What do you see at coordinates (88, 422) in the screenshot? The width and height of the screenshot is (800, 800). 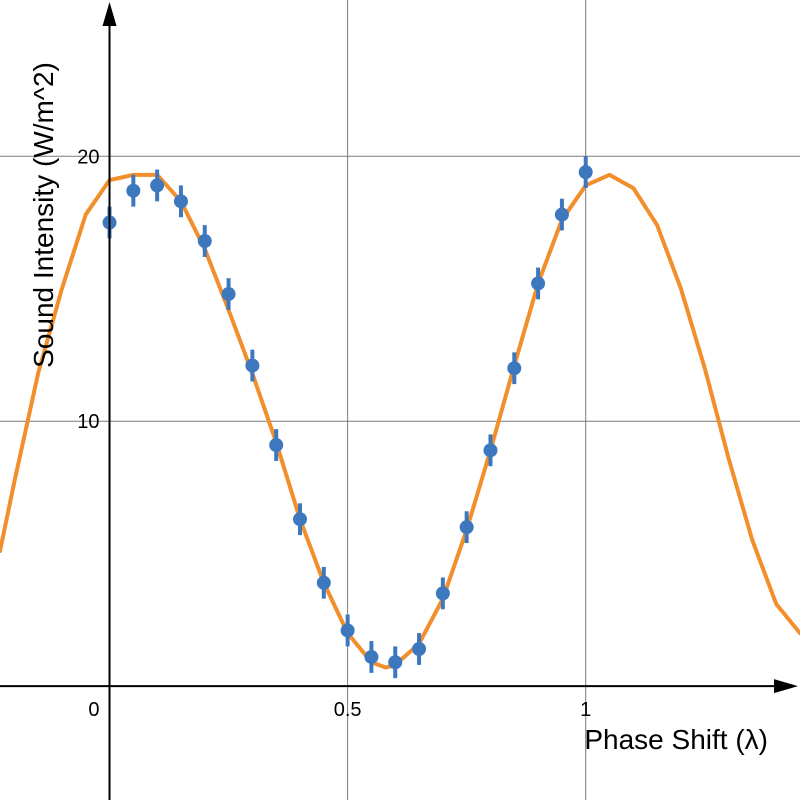 I see `y-tick-label: 10` at bounding box center [88, 422].